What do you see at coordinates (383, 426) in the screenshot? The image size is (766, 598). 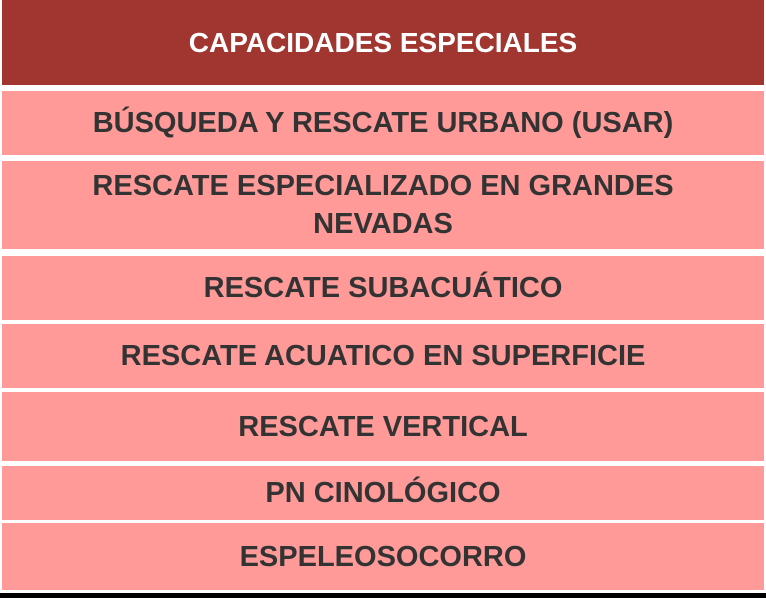 I see `table-row: RESCATE VERTICAL` at bounding box center [383, 426].